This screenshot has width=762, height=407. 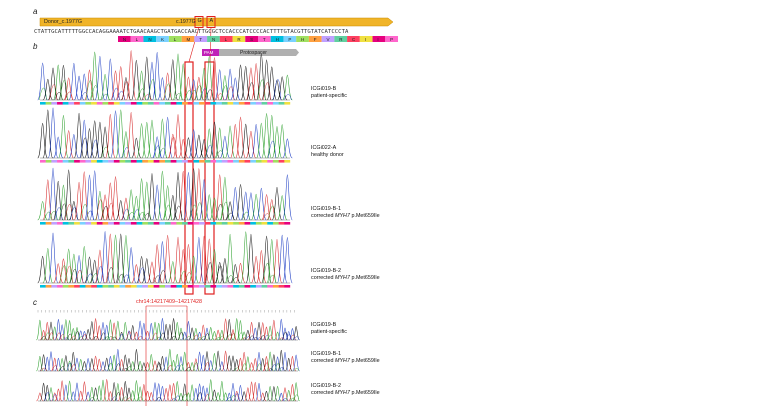 What do you see at coordinates (277, 39) in the screenshot?
I see `aa-letter: H` at bounding box center [277, 39].